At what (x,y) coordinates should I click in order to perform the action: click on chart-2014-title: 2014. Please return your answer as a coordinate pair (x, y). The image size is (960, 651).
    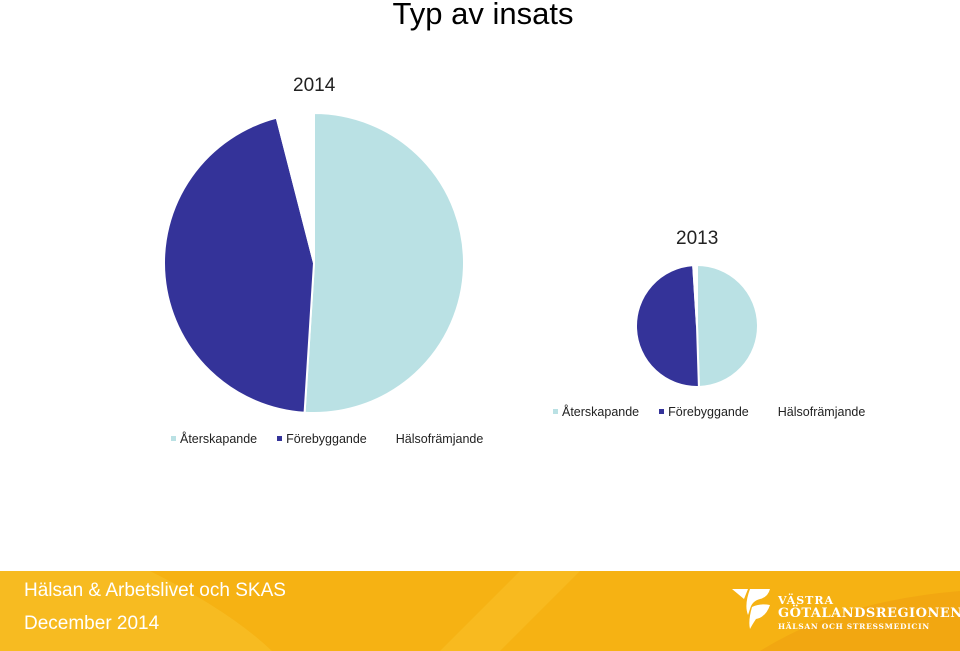
    Looking at the image, I should click on (314, 85).